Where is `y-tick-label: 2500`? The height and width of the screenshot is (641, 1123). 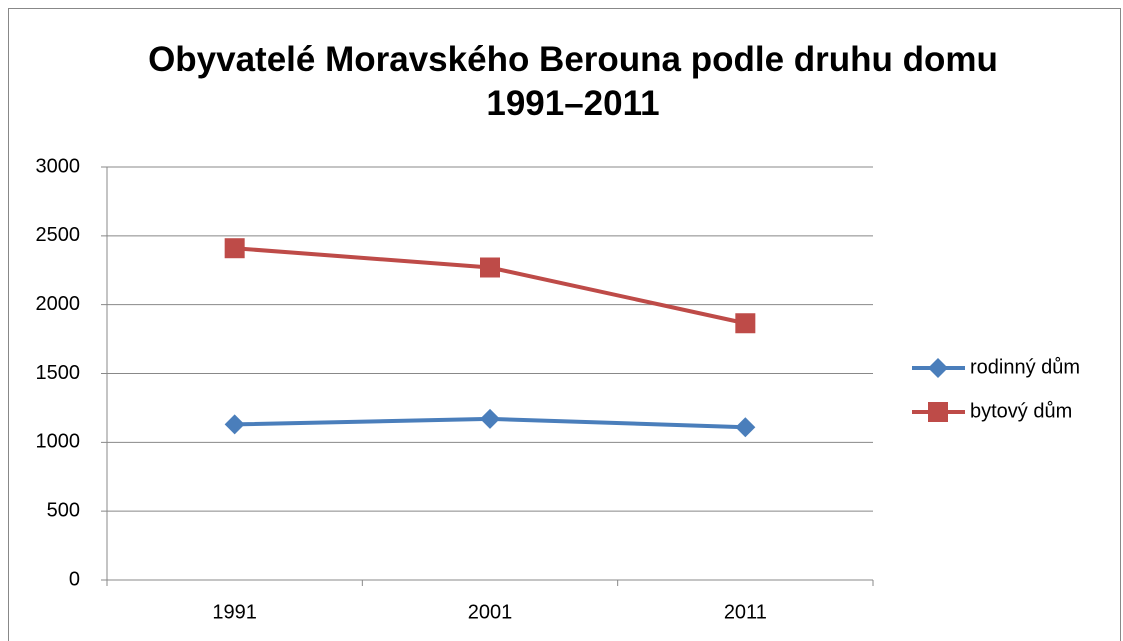
y-tick-label: 2500 is located at coordinates (58, 235).